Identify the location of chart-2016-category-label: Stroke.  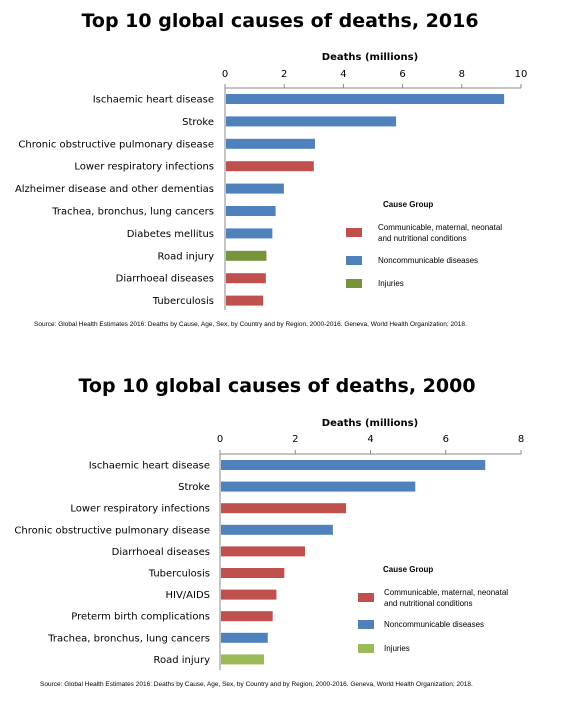
(198, 122).